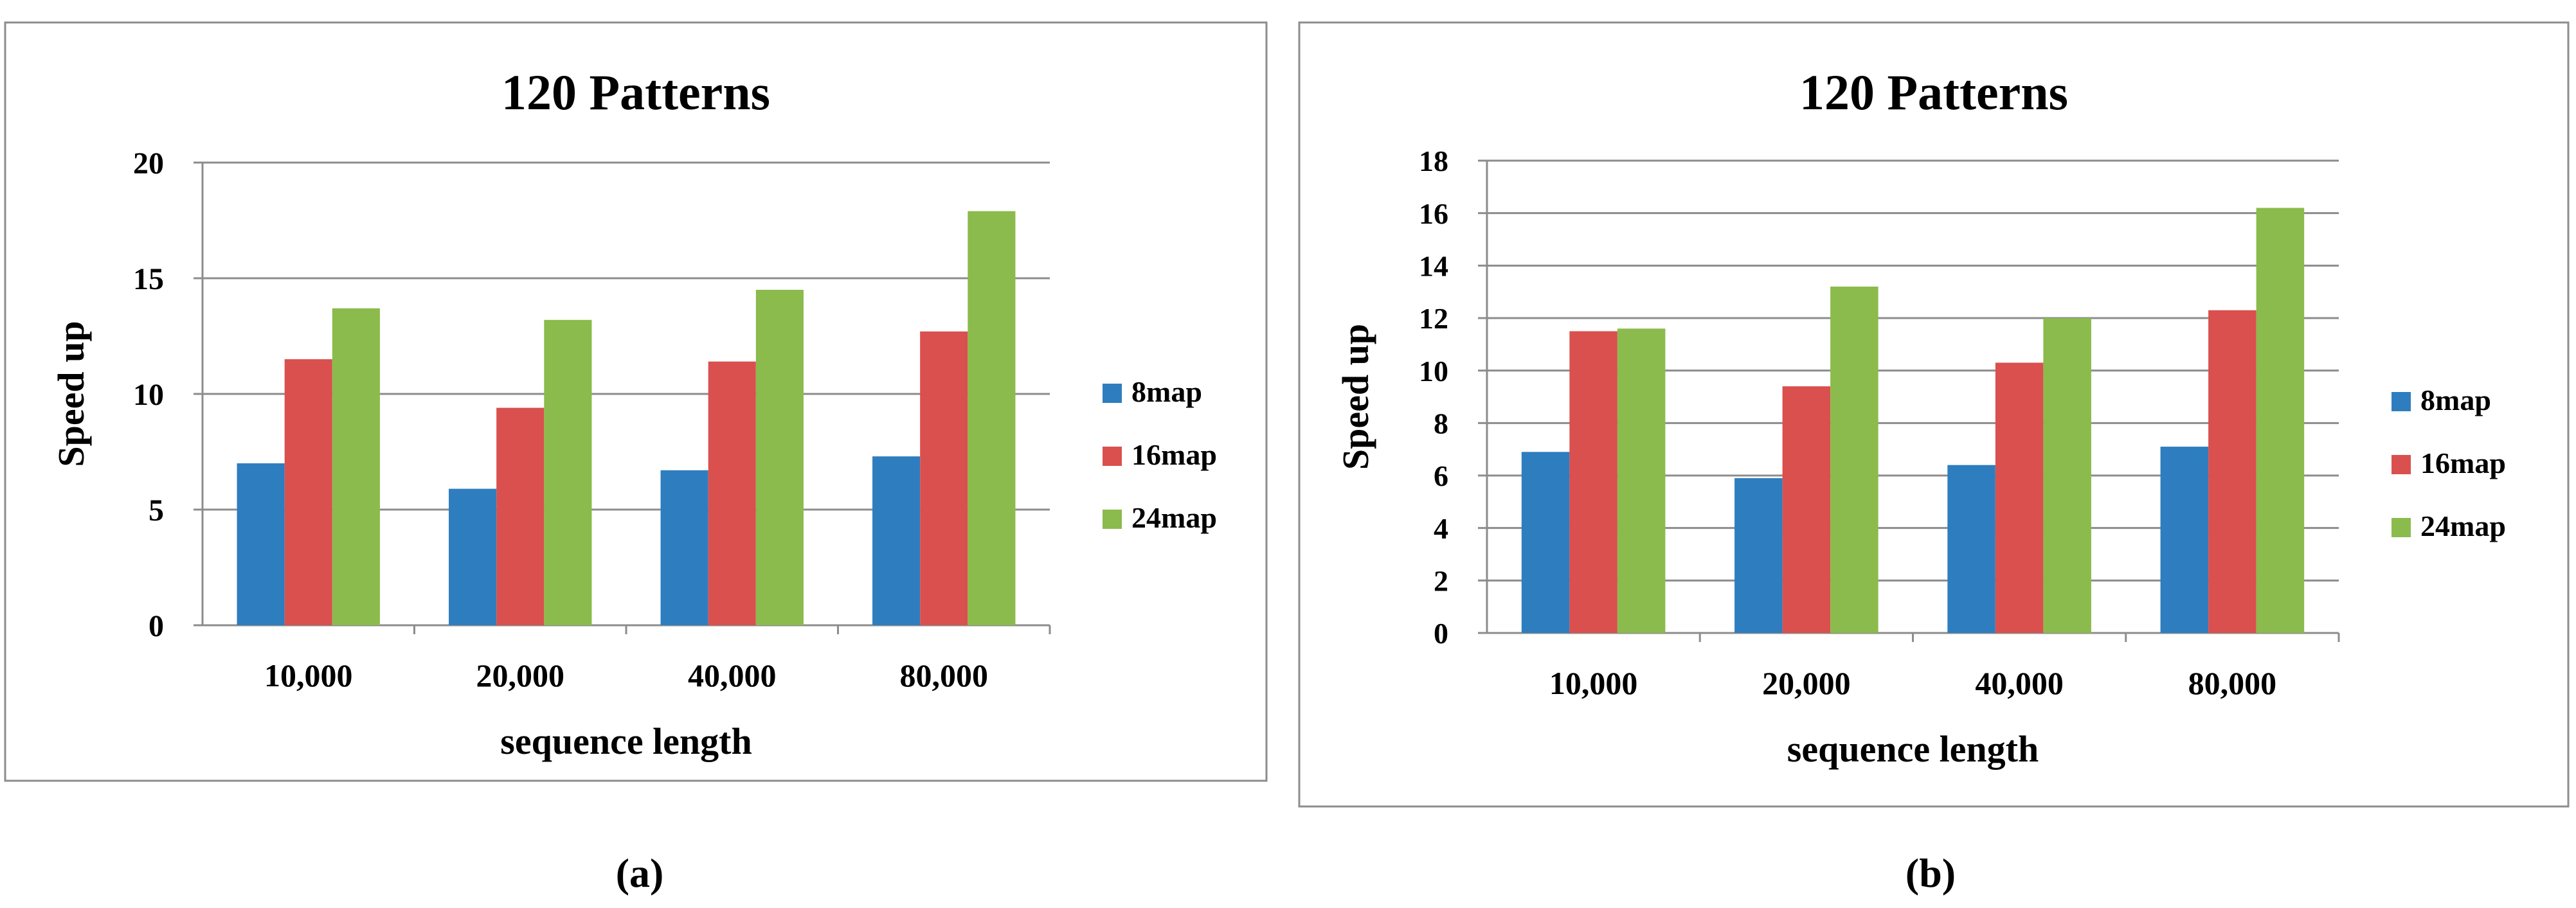 Image resolution: width=2576 pixels, height=908 pixels. Describe the element at coordinates (1441, 475) in the screenshot. I see `y-tick-label: 6` at that location.